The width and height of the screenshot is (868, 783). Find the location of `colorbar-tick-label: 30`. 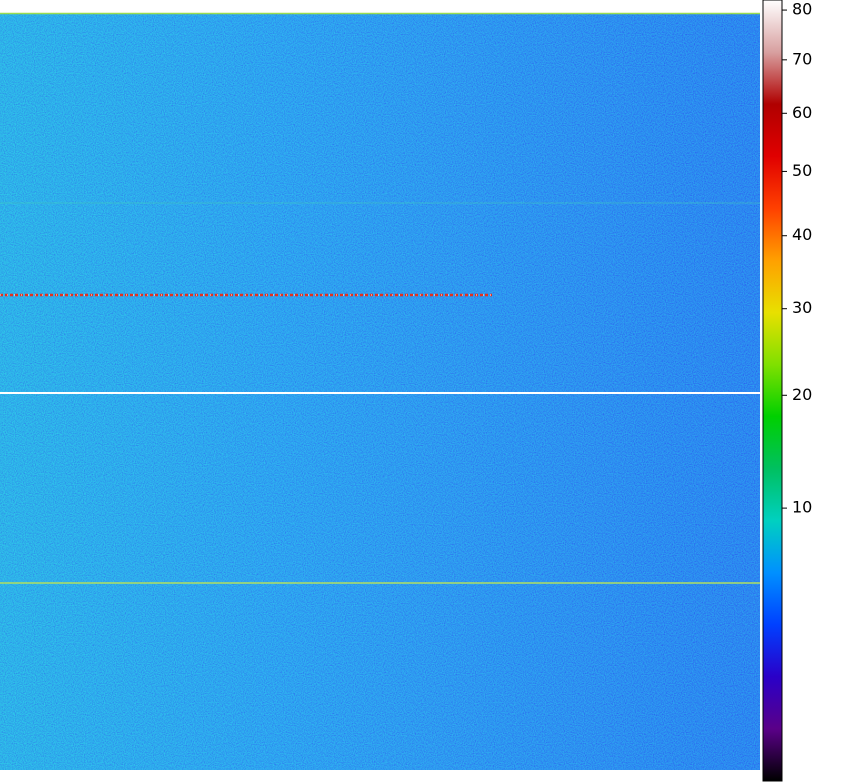

colorbar-tick-label: 30 is located at coordinates (802, 307).